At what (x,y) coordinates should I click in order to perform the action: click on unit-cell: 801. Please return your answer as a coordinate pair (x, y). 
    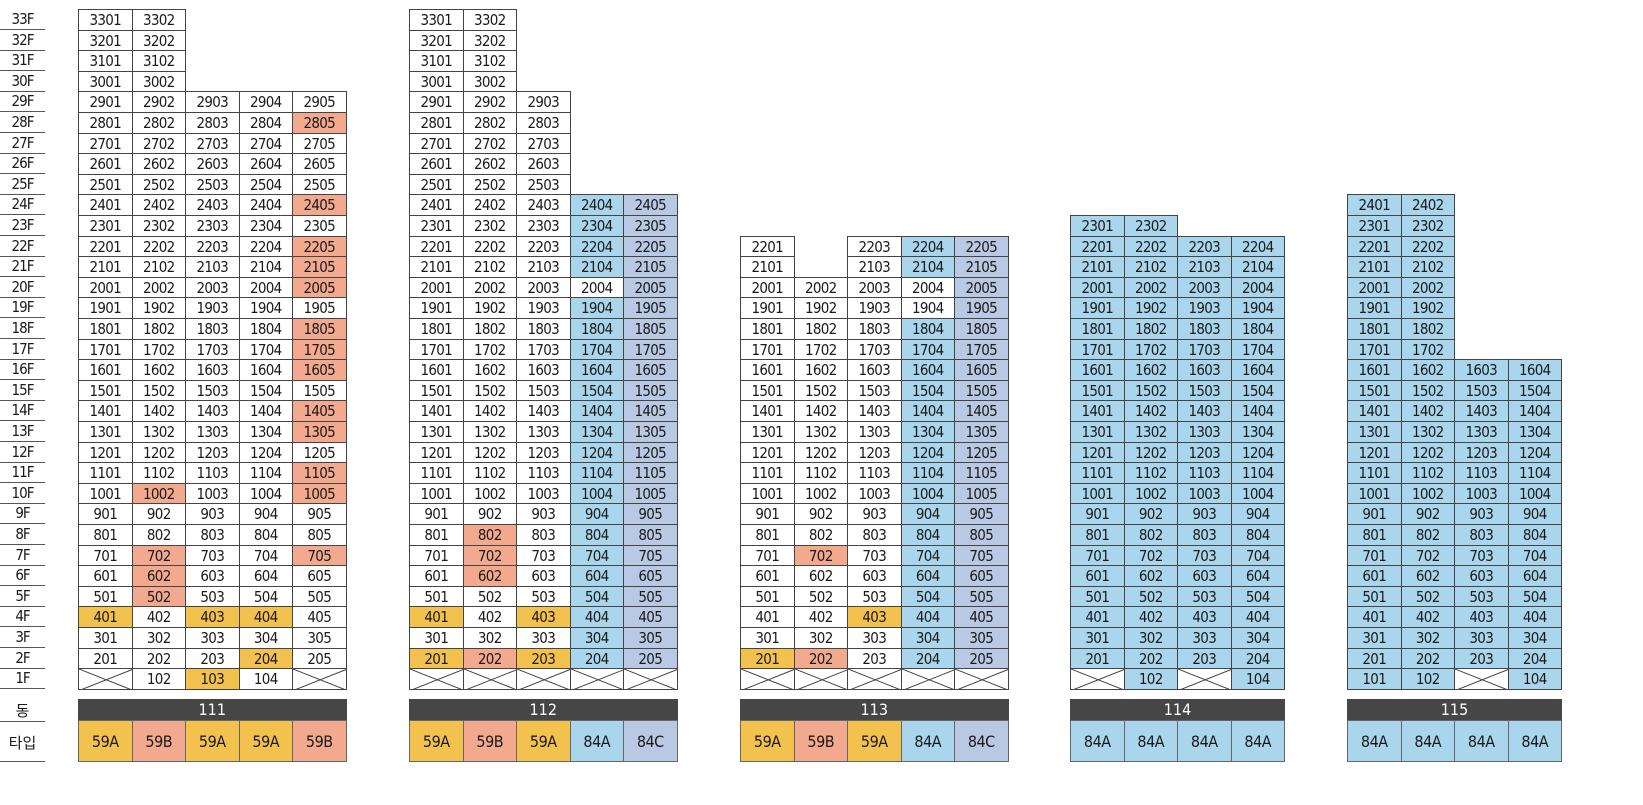
    Looking at the image, I should click on (105, 535).